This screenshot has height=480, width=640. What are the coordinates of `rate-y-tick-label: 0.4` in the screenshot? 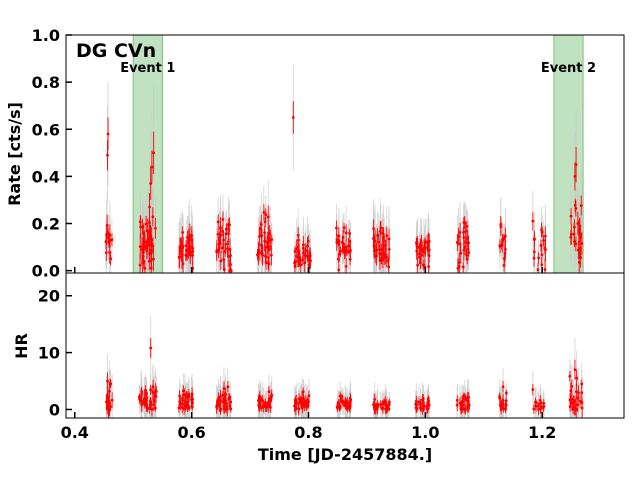 It's located at (46, 176).